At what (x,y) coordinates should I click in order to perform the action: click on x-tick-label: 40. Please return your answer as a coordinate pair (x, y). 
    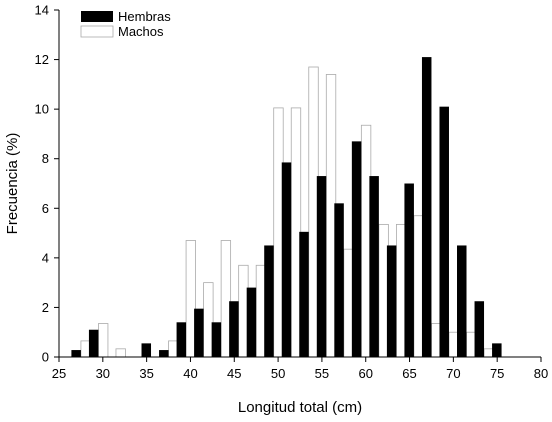
    Looking at the image, I should click on (190, 373).